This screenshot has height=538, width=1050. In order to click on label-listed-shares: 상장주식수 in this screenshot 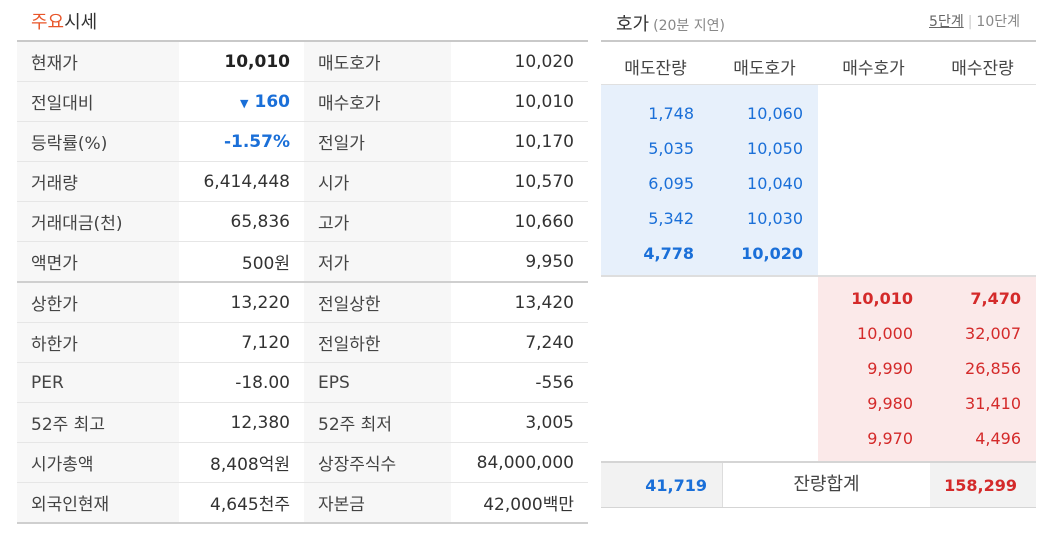, I will do `click(377, 462)`.